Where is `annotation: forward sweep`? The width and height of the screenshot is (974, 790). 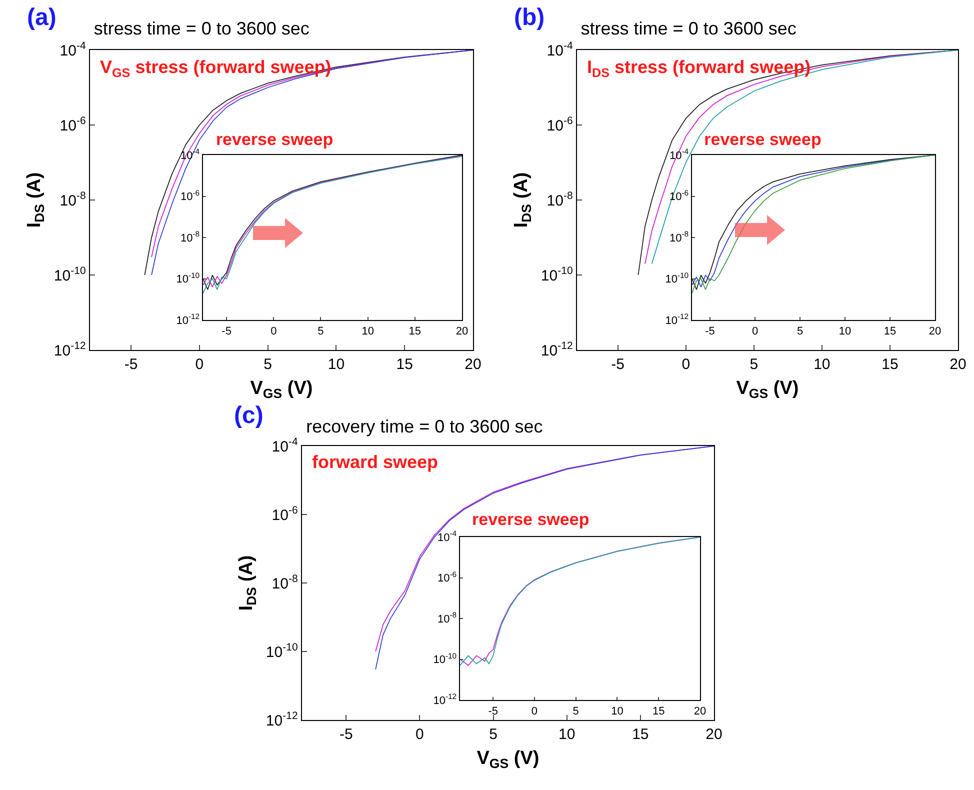
annotation: forward sweep is located at coordinates (375, 462).